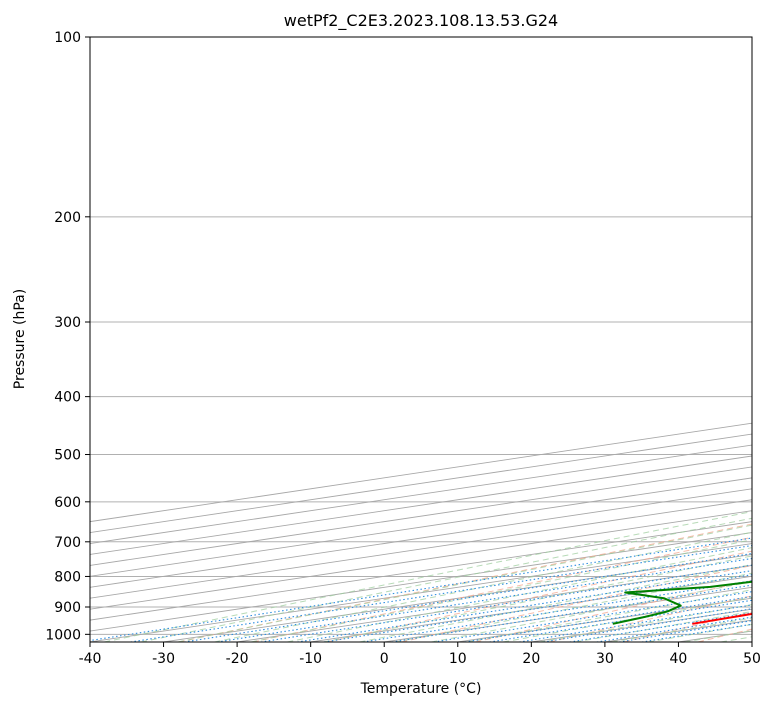 The width and height of the screenshot is (775, 708). I want to click on y-tick-label: 500, so click(67, 456).